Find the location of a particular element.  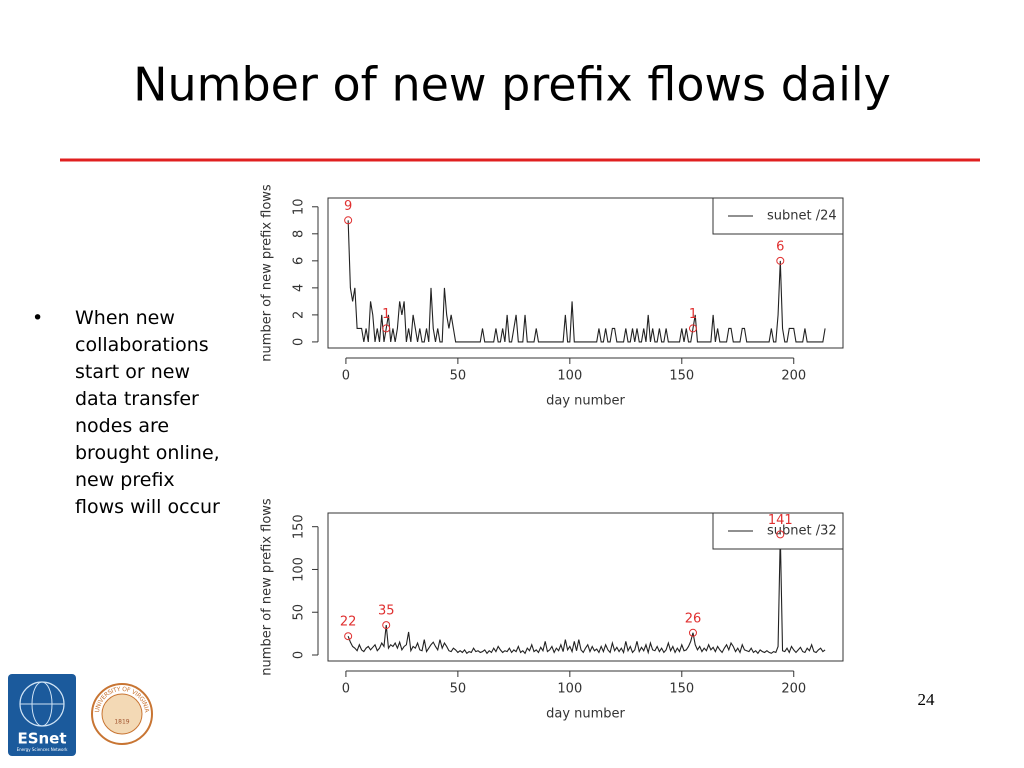

annotation-label: 6 is located at coordinates (780, 246).